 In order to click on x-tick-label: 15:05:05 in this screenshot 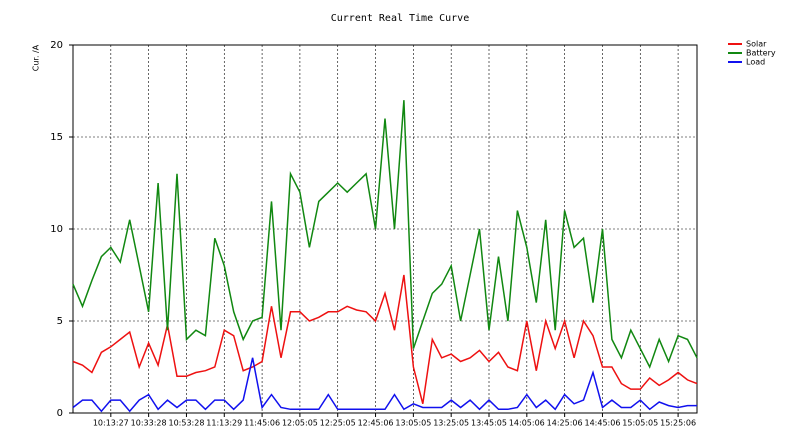, I will do `click(640, 423)`.